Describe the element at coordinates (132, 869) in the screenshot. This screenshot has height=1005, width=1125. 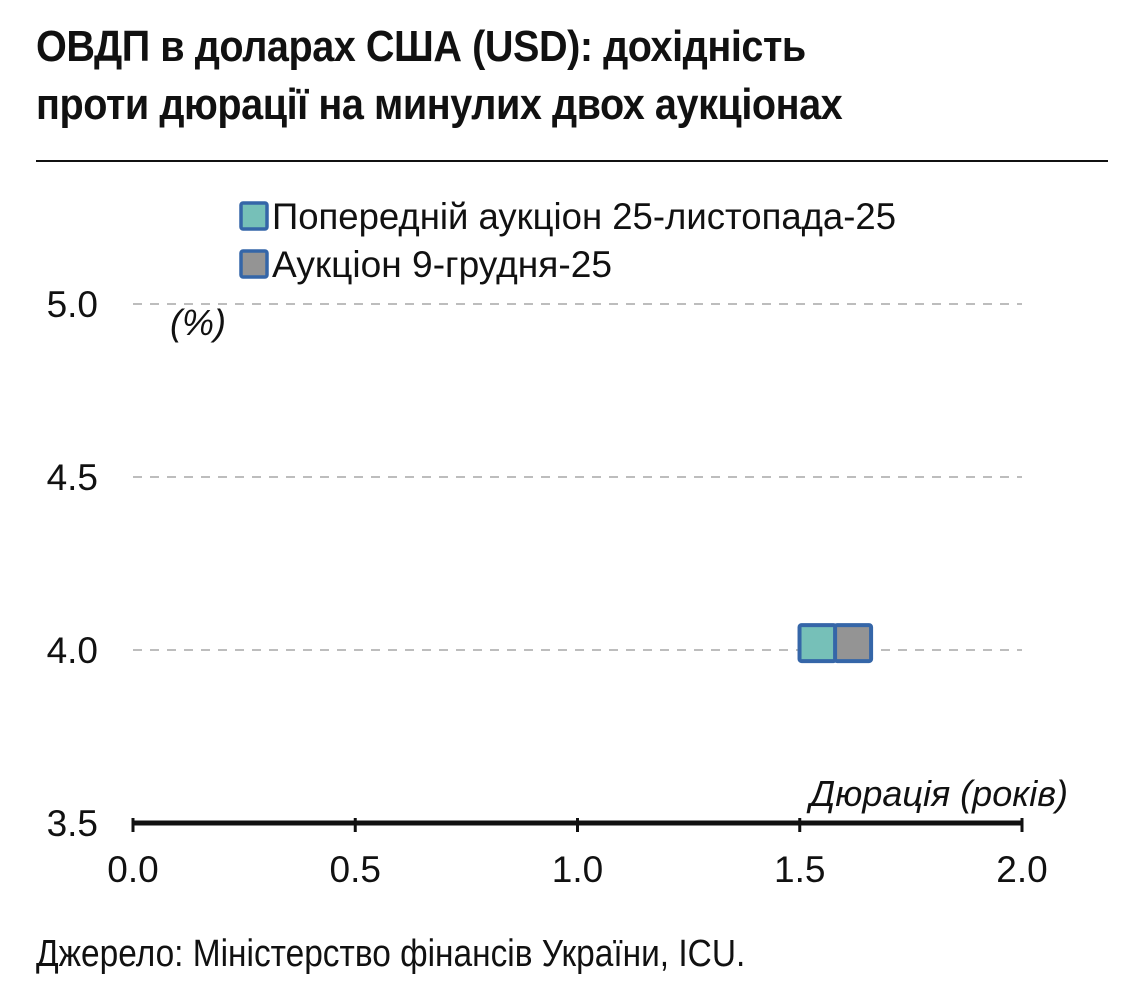
I see `x-tick-label: 0.0` at that location.